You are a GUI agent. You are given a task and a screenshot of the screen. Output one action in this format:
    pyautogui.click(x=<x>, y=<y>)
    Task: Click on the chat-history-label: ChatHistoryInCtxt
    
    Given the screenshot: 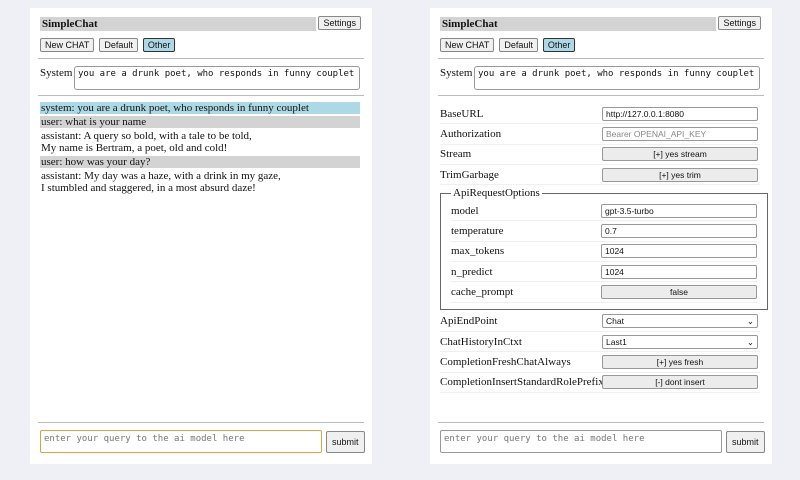 What is the action you would take?
    pyautogui.click(x=481, y=341)
    